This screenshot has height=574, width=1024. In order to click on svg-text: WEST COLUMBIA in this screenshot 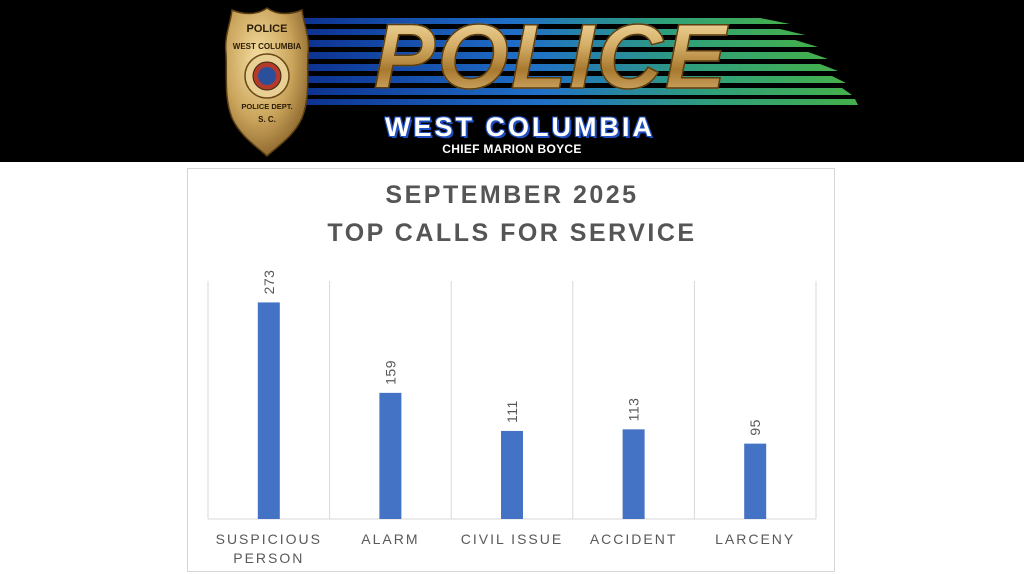, I will do `click(267, 46)`.